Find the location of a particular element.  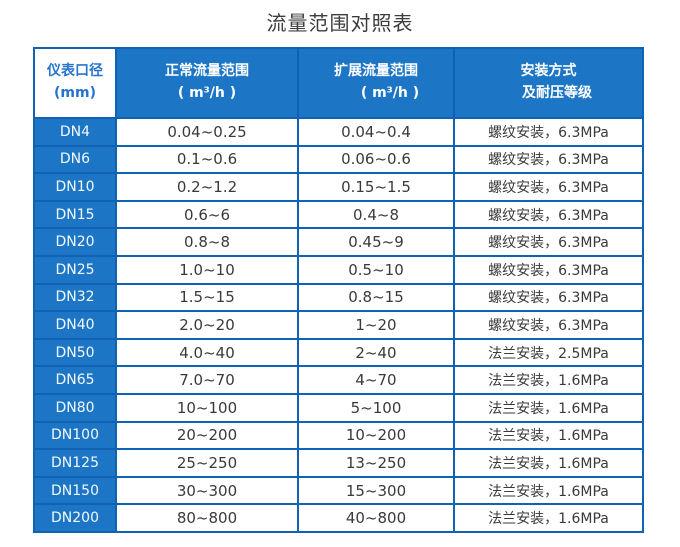

normal-flow-cell: 7.0~70 is located at coordinates (207, 380).